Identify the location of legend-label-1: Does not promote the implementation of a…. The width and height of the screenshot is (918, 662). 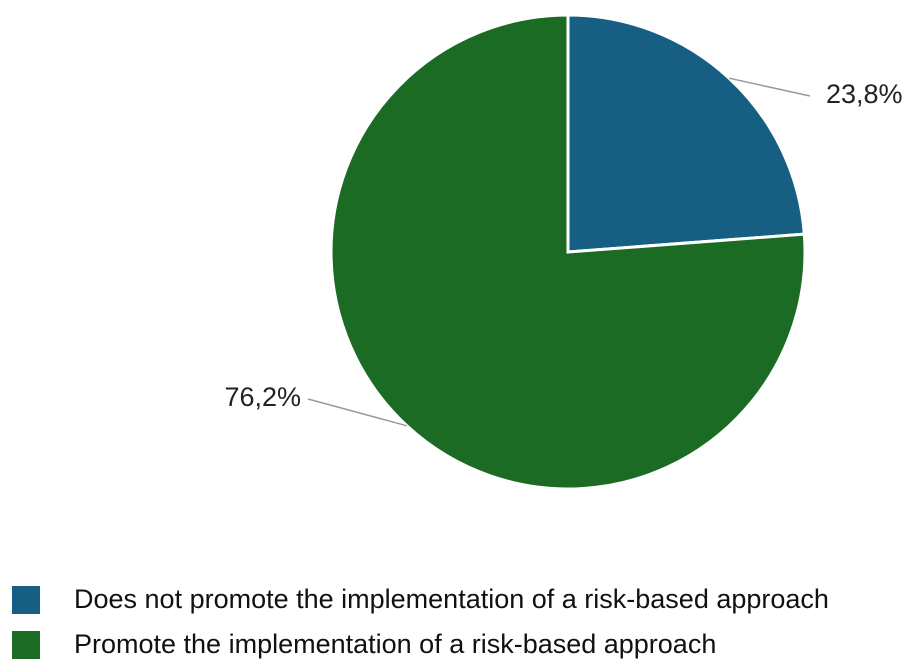
(451, 599).